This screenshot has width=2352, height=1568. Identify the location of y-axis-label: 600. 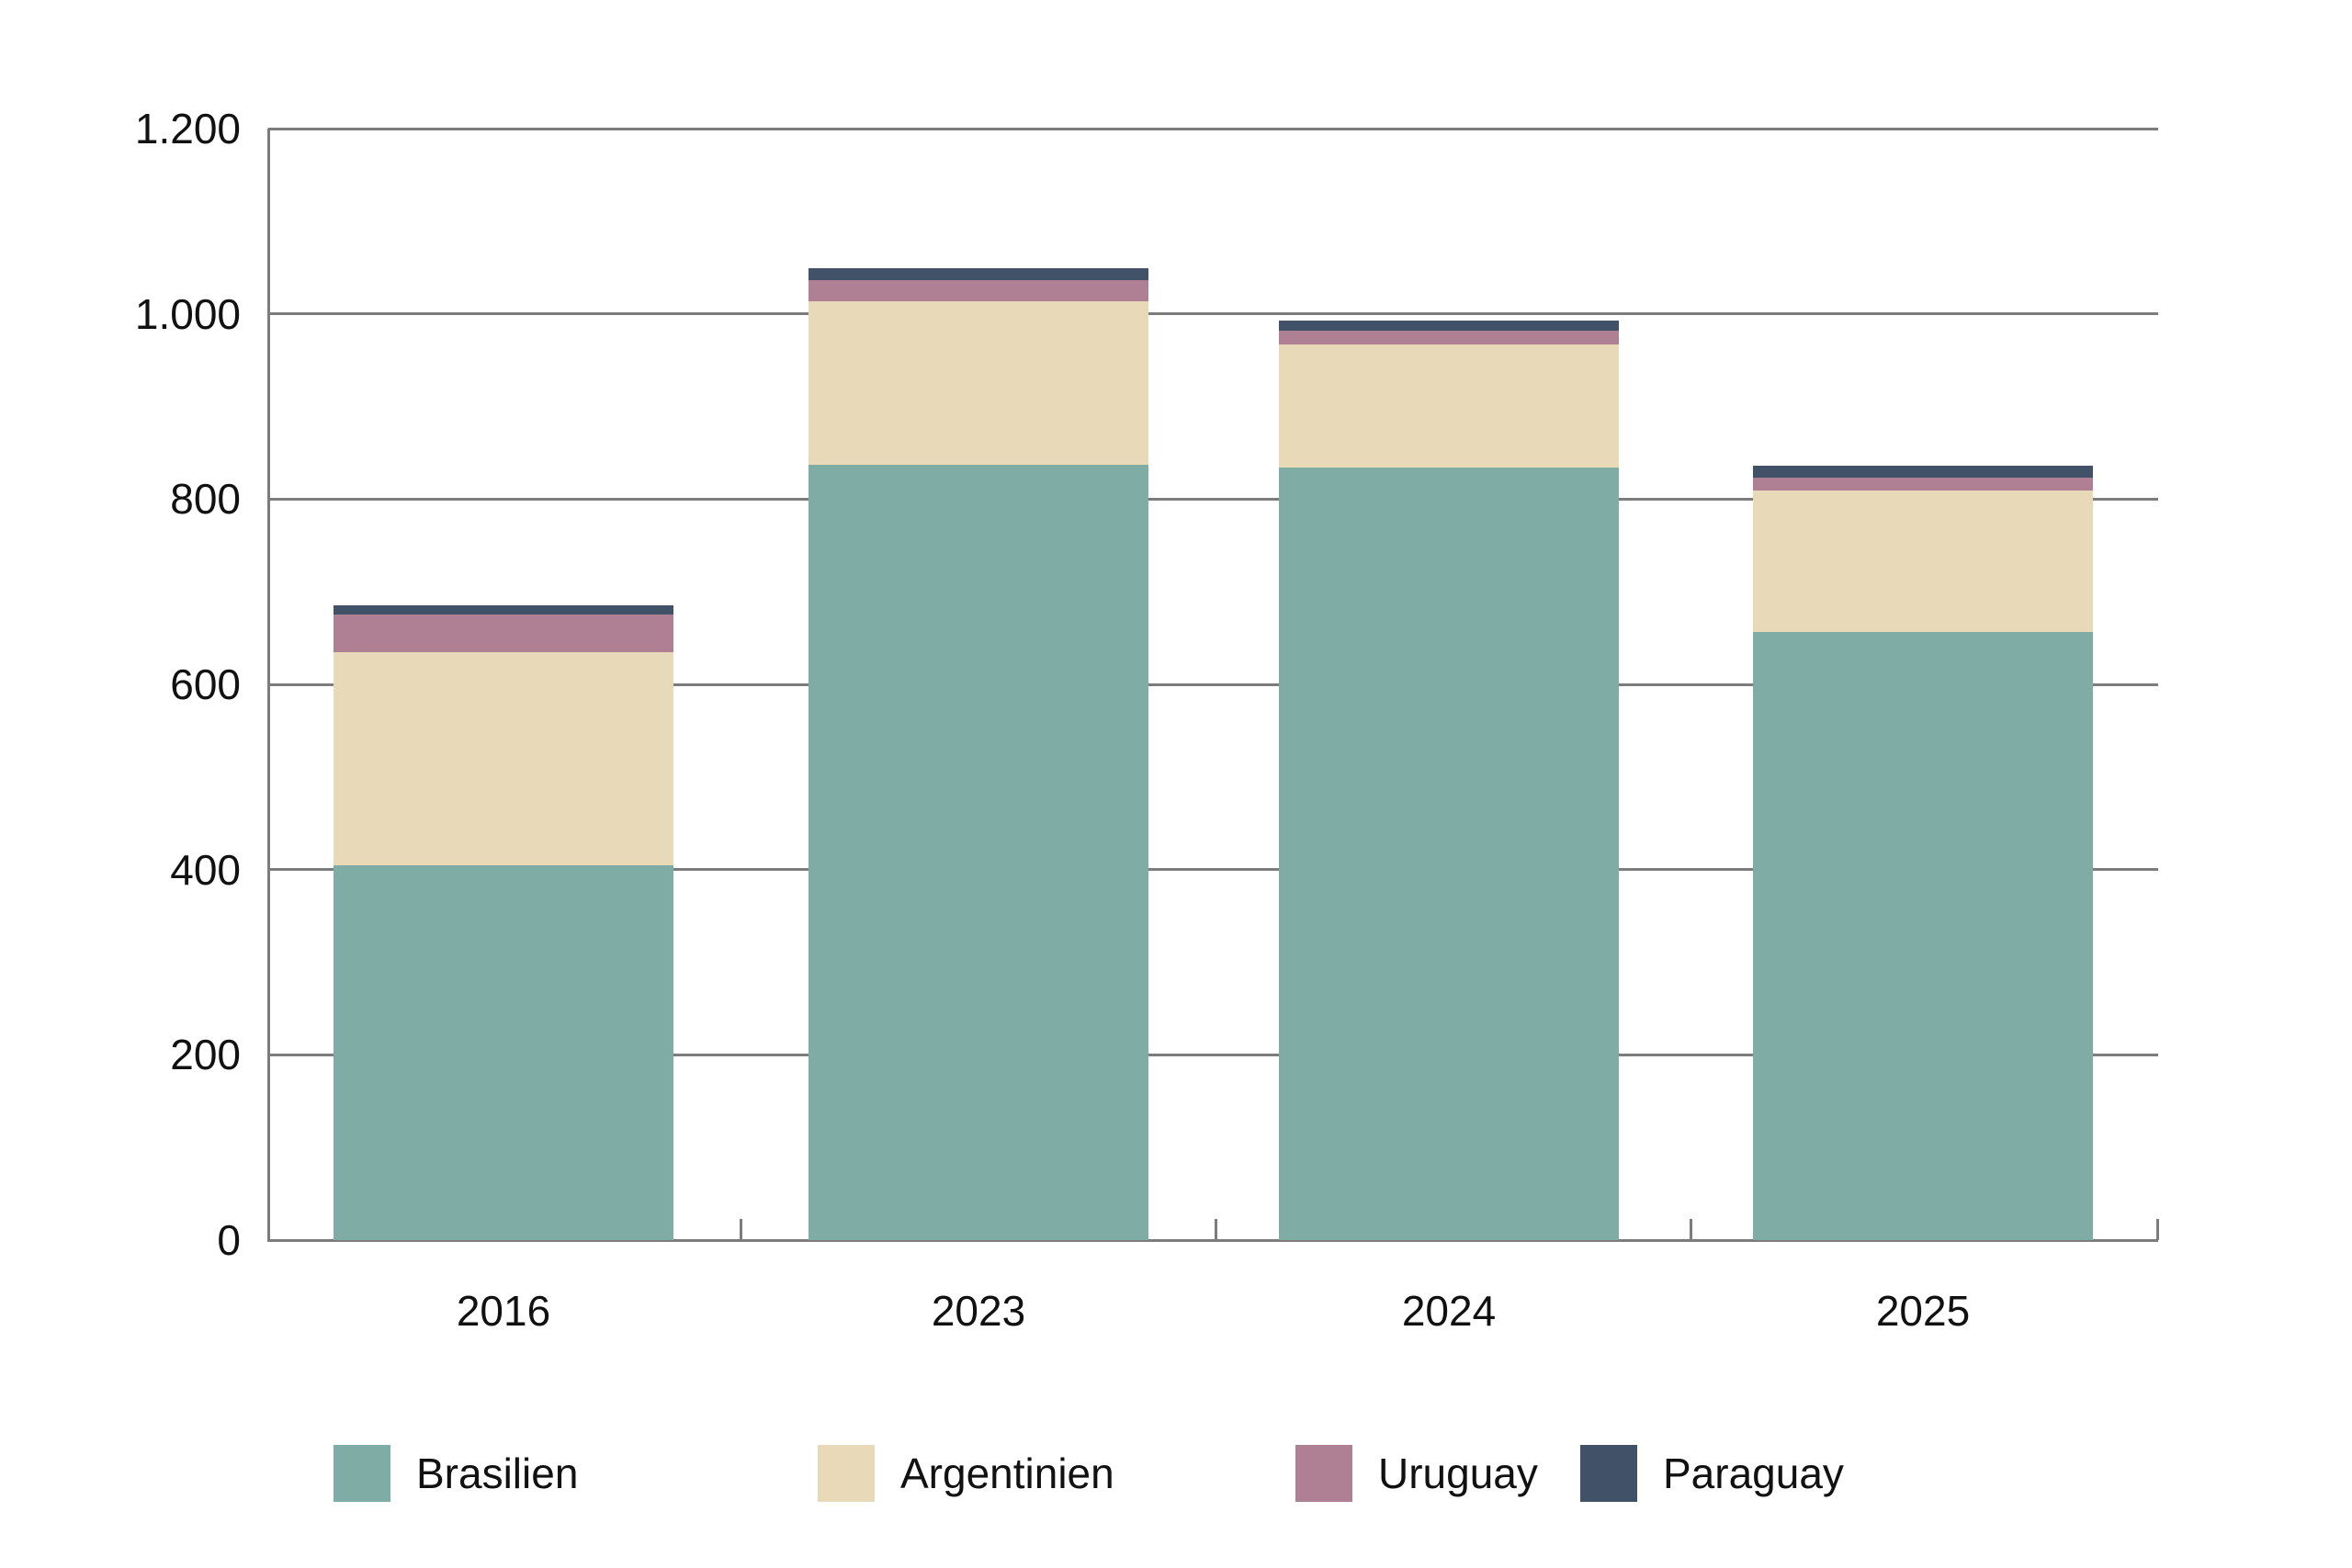
(205, 684).